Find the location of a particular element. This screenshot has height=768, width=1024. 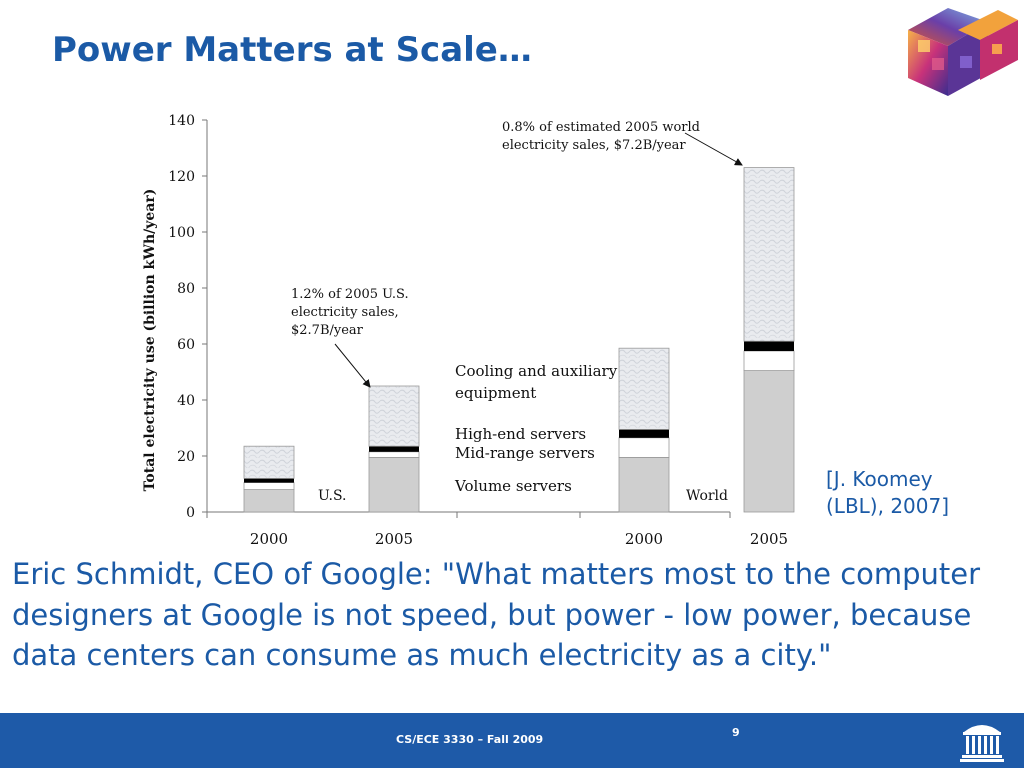

y-axis-label: Total electricity use (billion kWh/year) is located at coordinates (150, 340).